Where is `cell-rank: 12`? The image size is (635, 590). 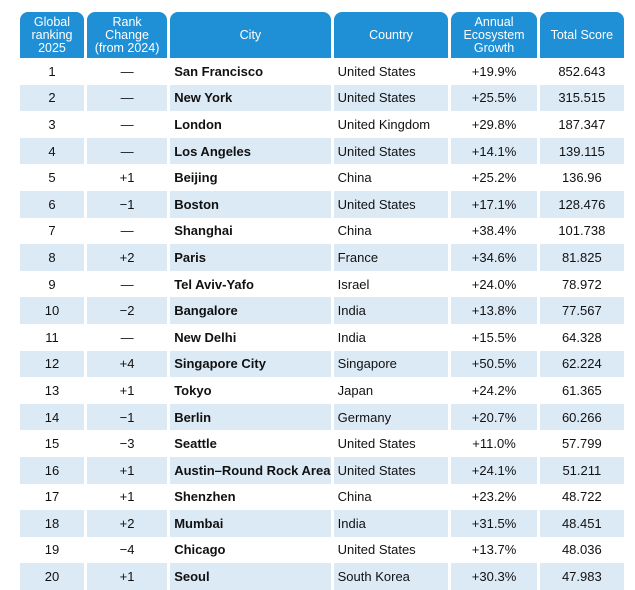
cell-rank: 12 is located at coordinates (52, 364).